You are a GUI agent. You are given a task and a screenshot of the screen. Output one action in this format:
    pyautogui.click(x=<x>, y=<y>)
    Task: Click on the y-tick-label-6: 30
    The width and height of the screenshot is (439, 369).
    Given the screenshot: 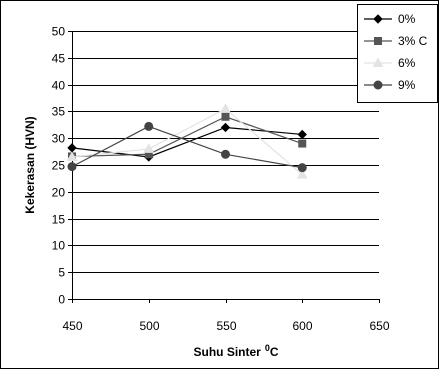 What is the action you would take?
    pyautogui.click(x=59, y=139)
    